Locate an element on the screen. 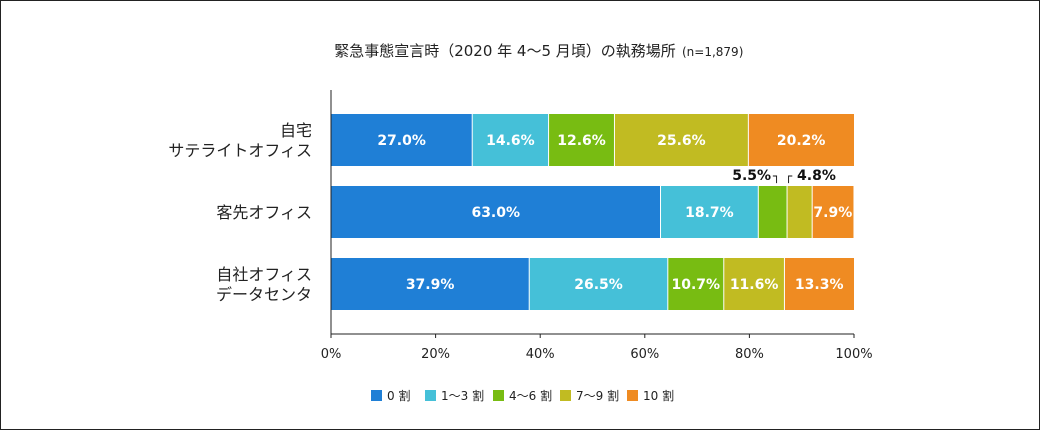  x-tick-label: 100% is located at coordinates (853, 354).